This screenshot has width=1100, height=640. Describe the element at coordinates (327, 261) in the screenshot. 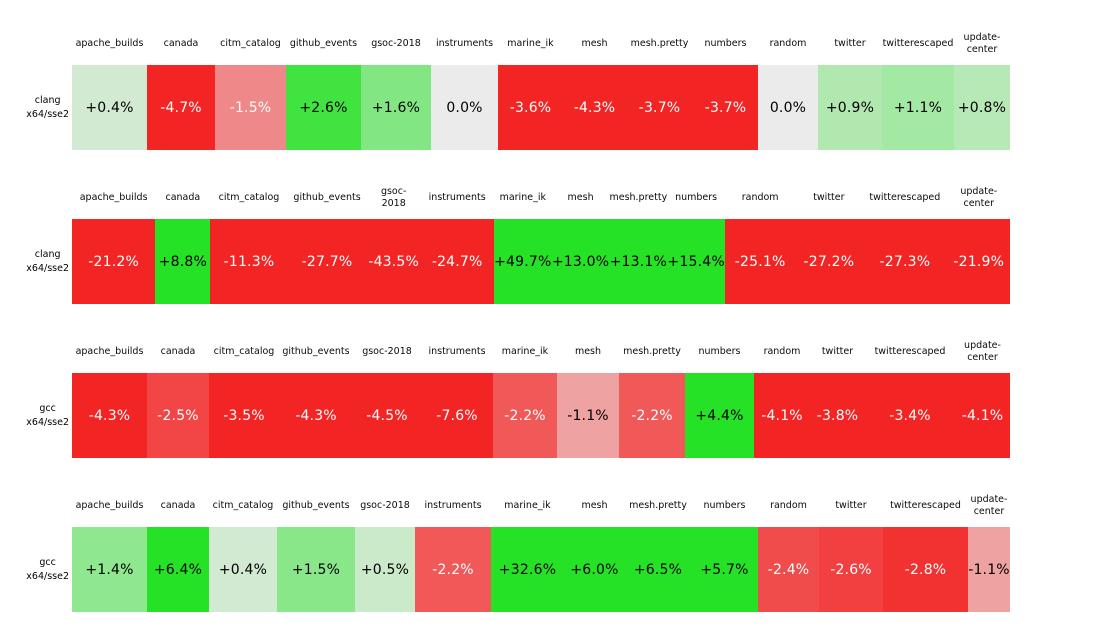

I see `heatmap-cell: -27.7%` at that location.